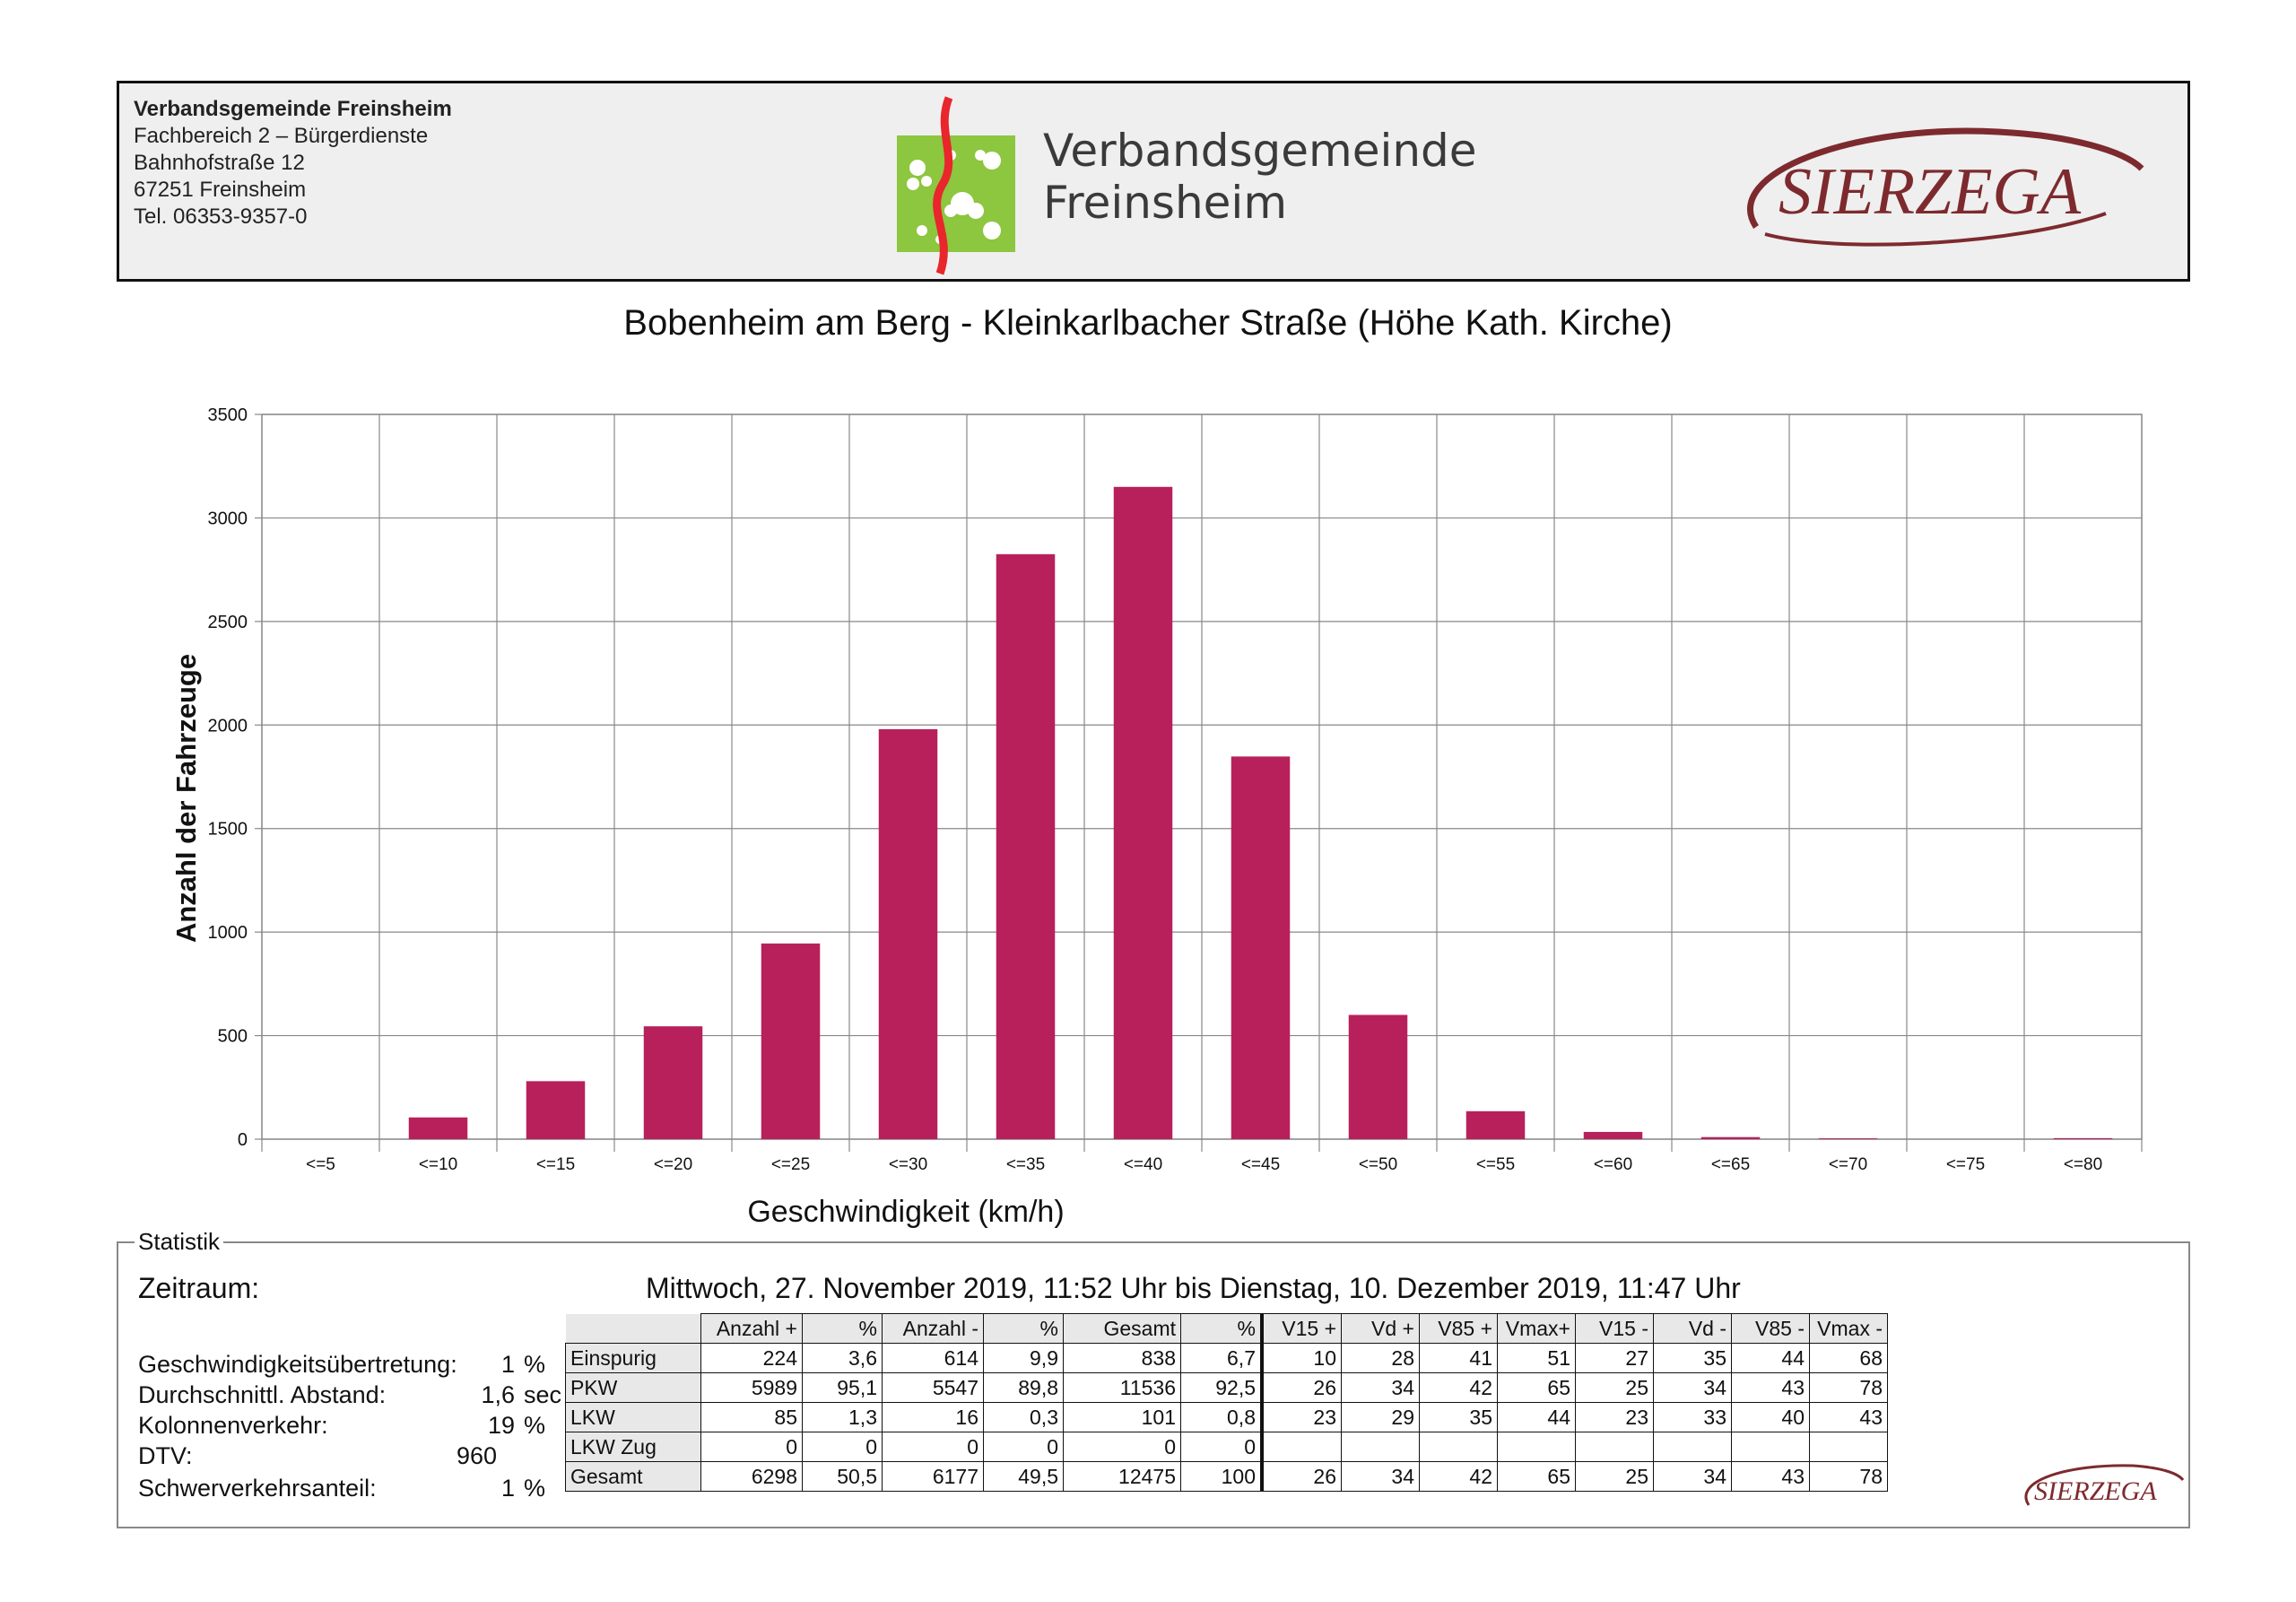 The image size is (2296, 1602). What do you see at coordinates (1122, 1417) in the screenshot?
I see `table-cell: 101` at bounding box center [1122, 1417].